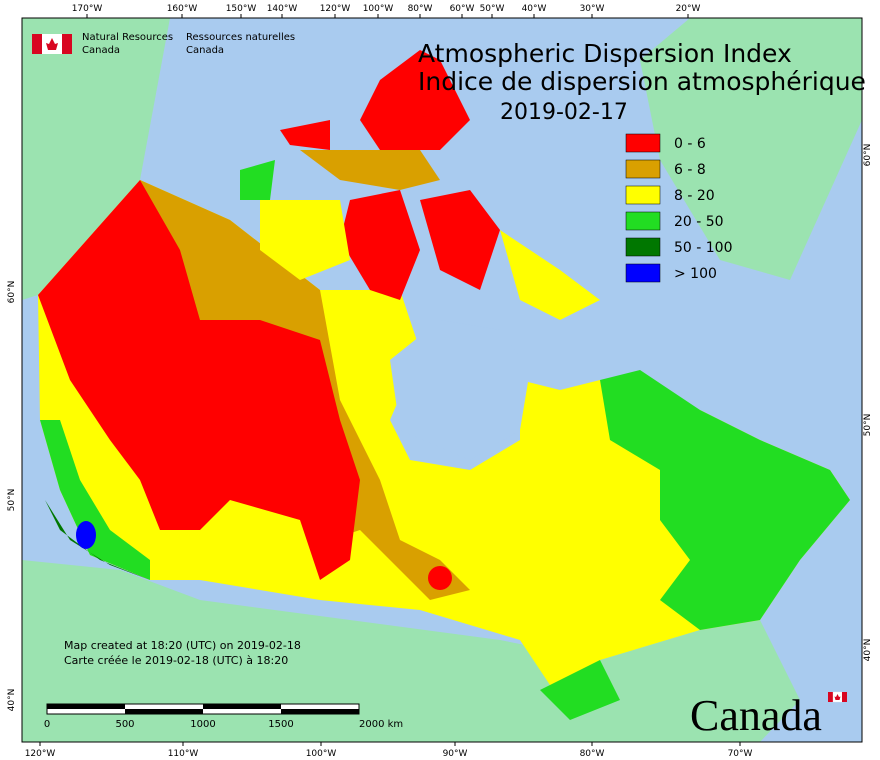 The width and height of the screenshot is (880, 760). Describe the element at coordinates (695, 274) in the screenshot. I see `legend-label: > 100` at that location.